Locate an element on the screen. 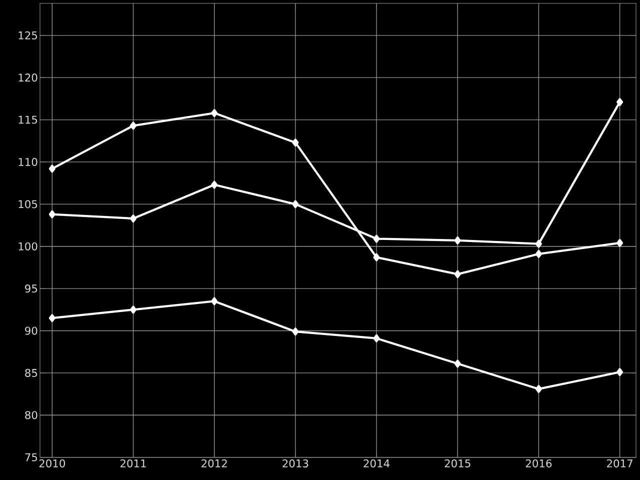 This screenshot has height=480, width=640. y-tick-label: 120 is located at coordinates (28, 78).